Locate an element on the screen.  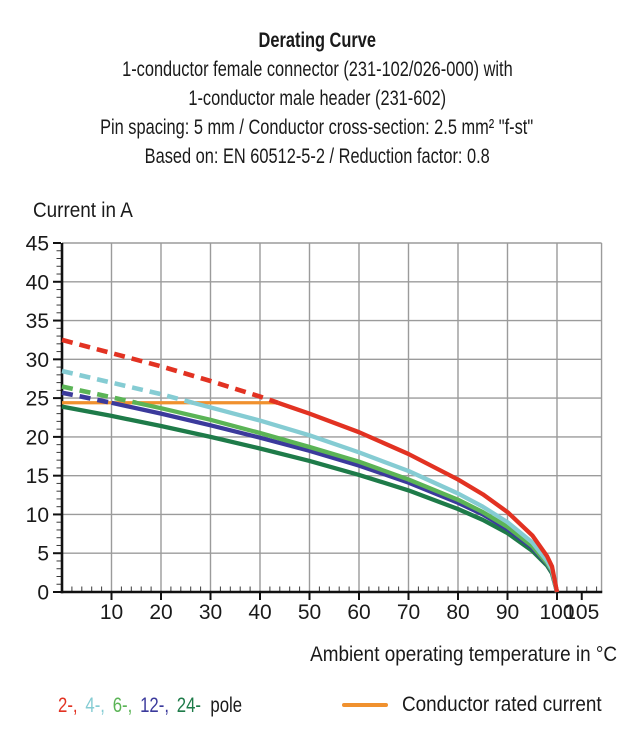
rated-current-legend: Conductor rated current is located at coordinates (483, 705).